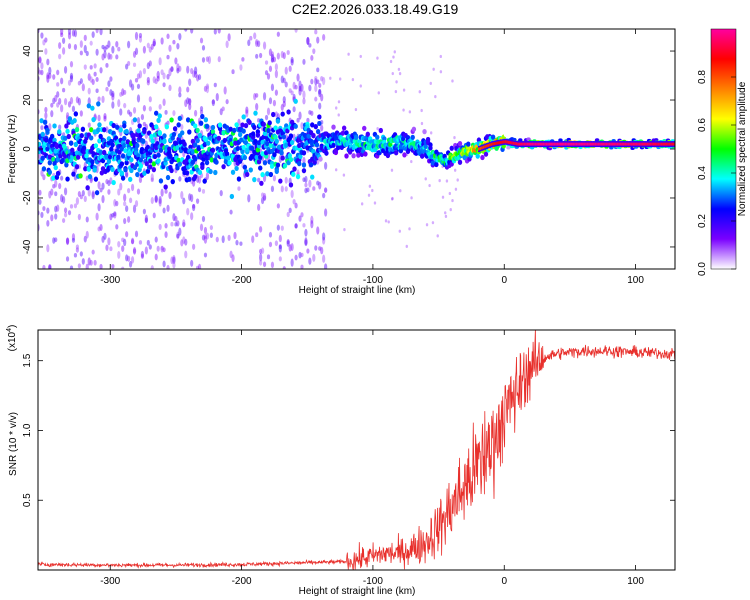 This screenshot has height=600, width=750. What do you see at coordinates (702, 173) in the screenshot?
I see `colorbar-tick-label: 0.4` at bounding box center [702, 173].